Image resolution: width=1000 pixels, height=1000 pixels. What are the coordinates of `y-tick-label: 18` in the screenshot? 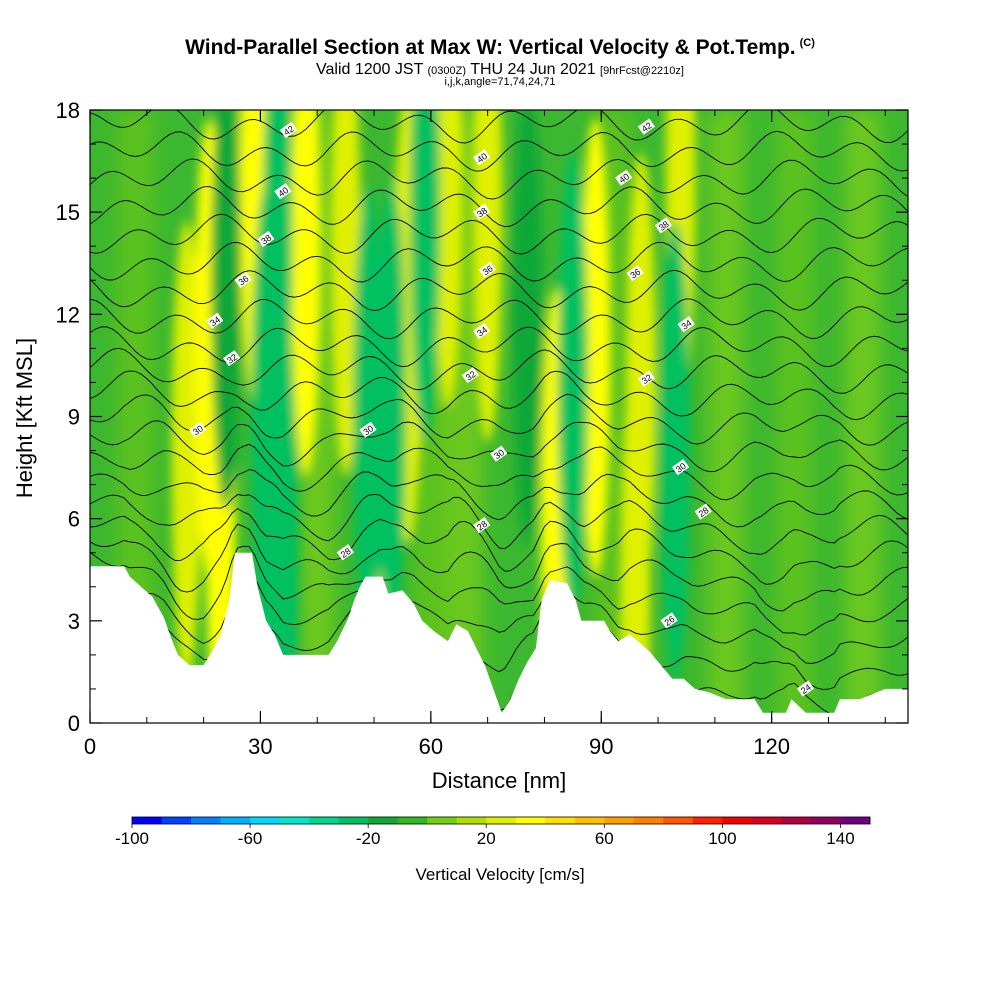 It's located at (68, 110).